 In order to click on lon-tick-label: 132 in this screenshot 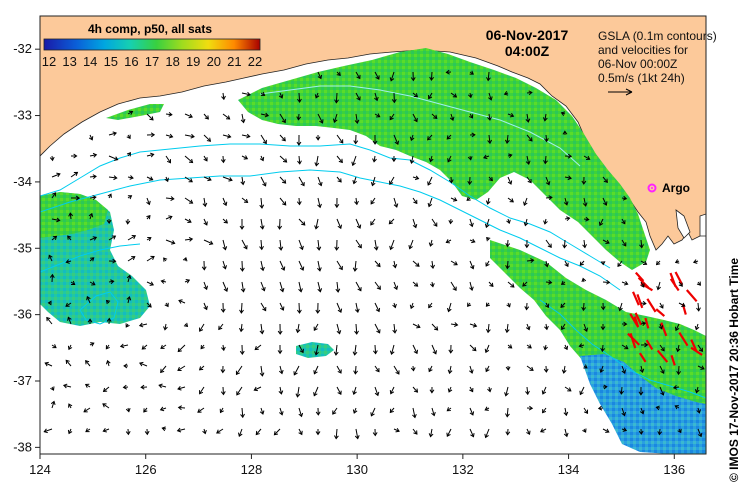, I will do `click(463, 469)`.